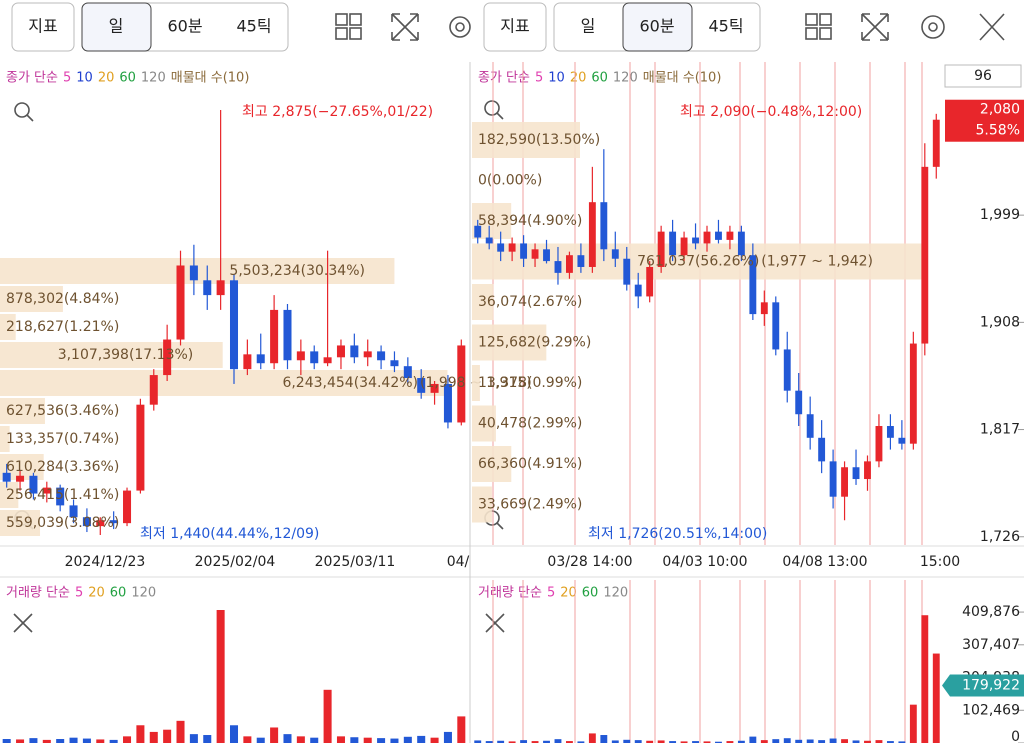  Describe the element at coordinates (983, 76) in the screenshot. I see `count-box` at that location.